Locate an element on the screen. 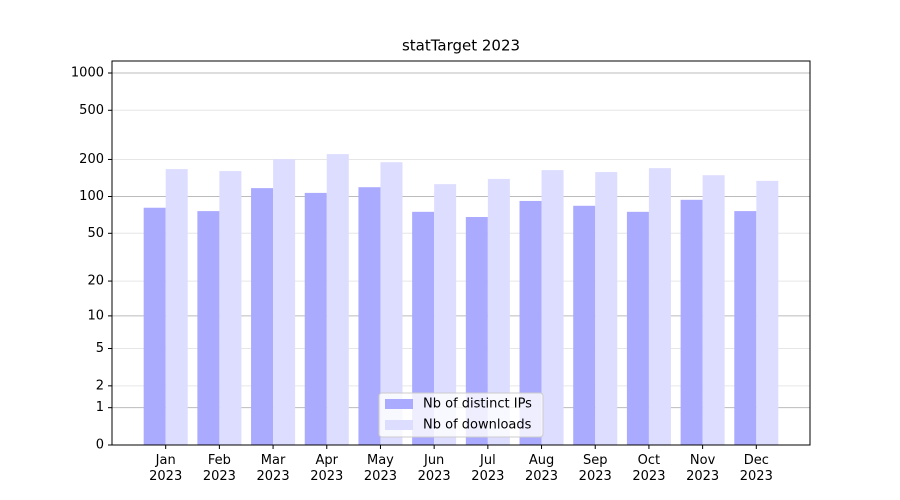 The width and height of the screenshot is (900, 500). x-tick-label: Apr 2023 is located at coordinates (327, 468).